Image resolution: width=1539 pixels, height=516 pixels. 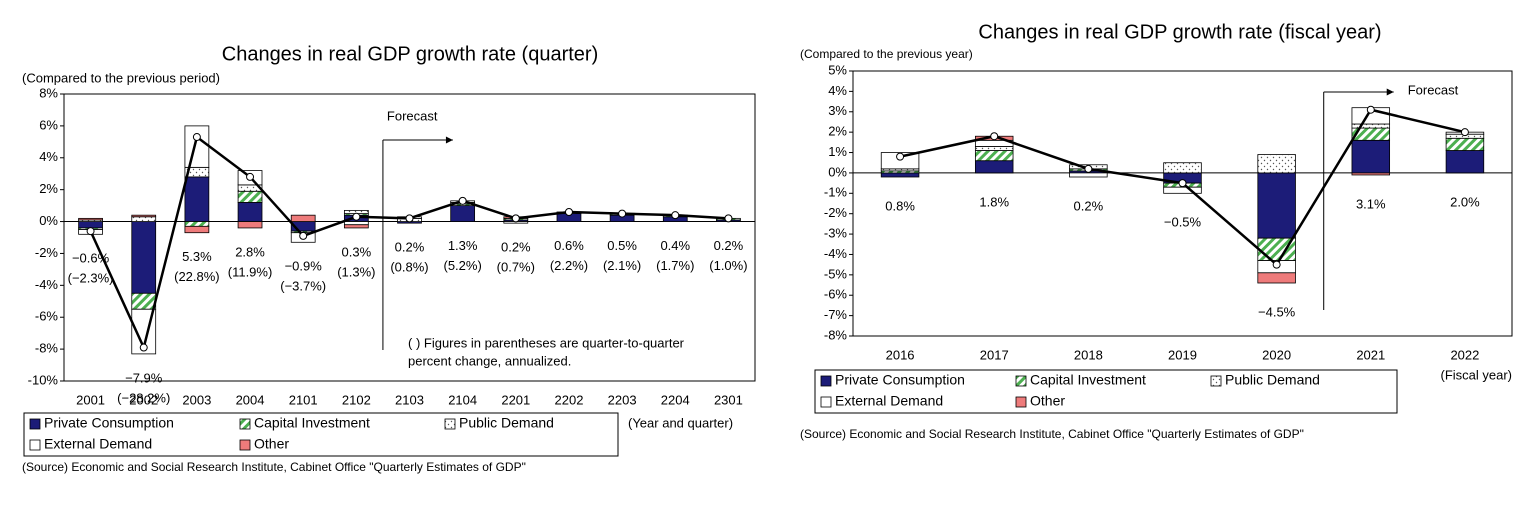 What do you see at coordinates (622, 399) in the screenshot?
I see `x-tick-label: 2203` at bounding box center [622, 399].